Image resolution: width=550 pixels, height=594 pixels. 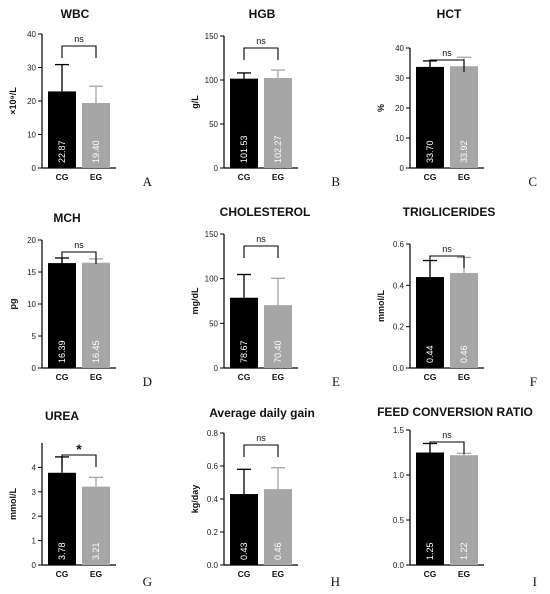 What do you see at coordinates (399, 430) in the screenshot?
I see `y-tick-label: 1.5` at bounding box center [399, 430].